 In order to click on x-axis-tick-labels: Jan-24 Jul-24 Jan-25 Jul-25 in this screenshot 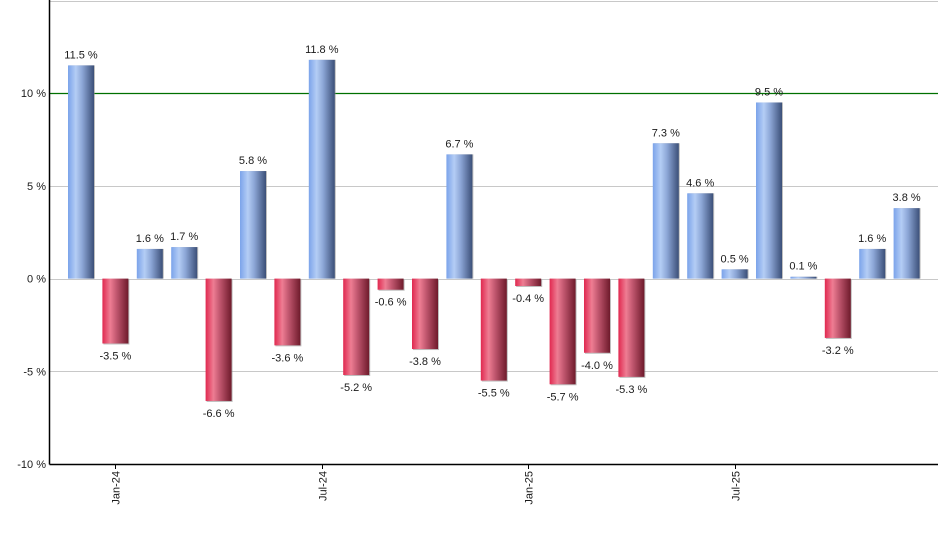, I will do `click(427, 484)`.